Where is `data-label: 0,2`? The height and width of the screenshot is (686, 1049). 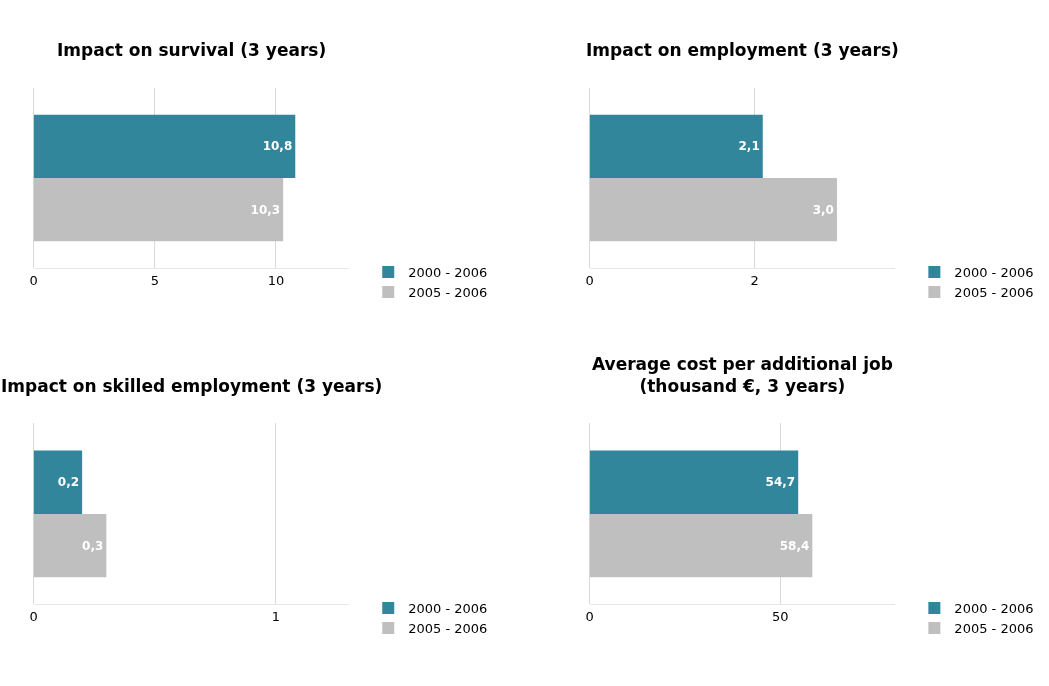
data-label: 0,2 is located at coordinates (68, 482).